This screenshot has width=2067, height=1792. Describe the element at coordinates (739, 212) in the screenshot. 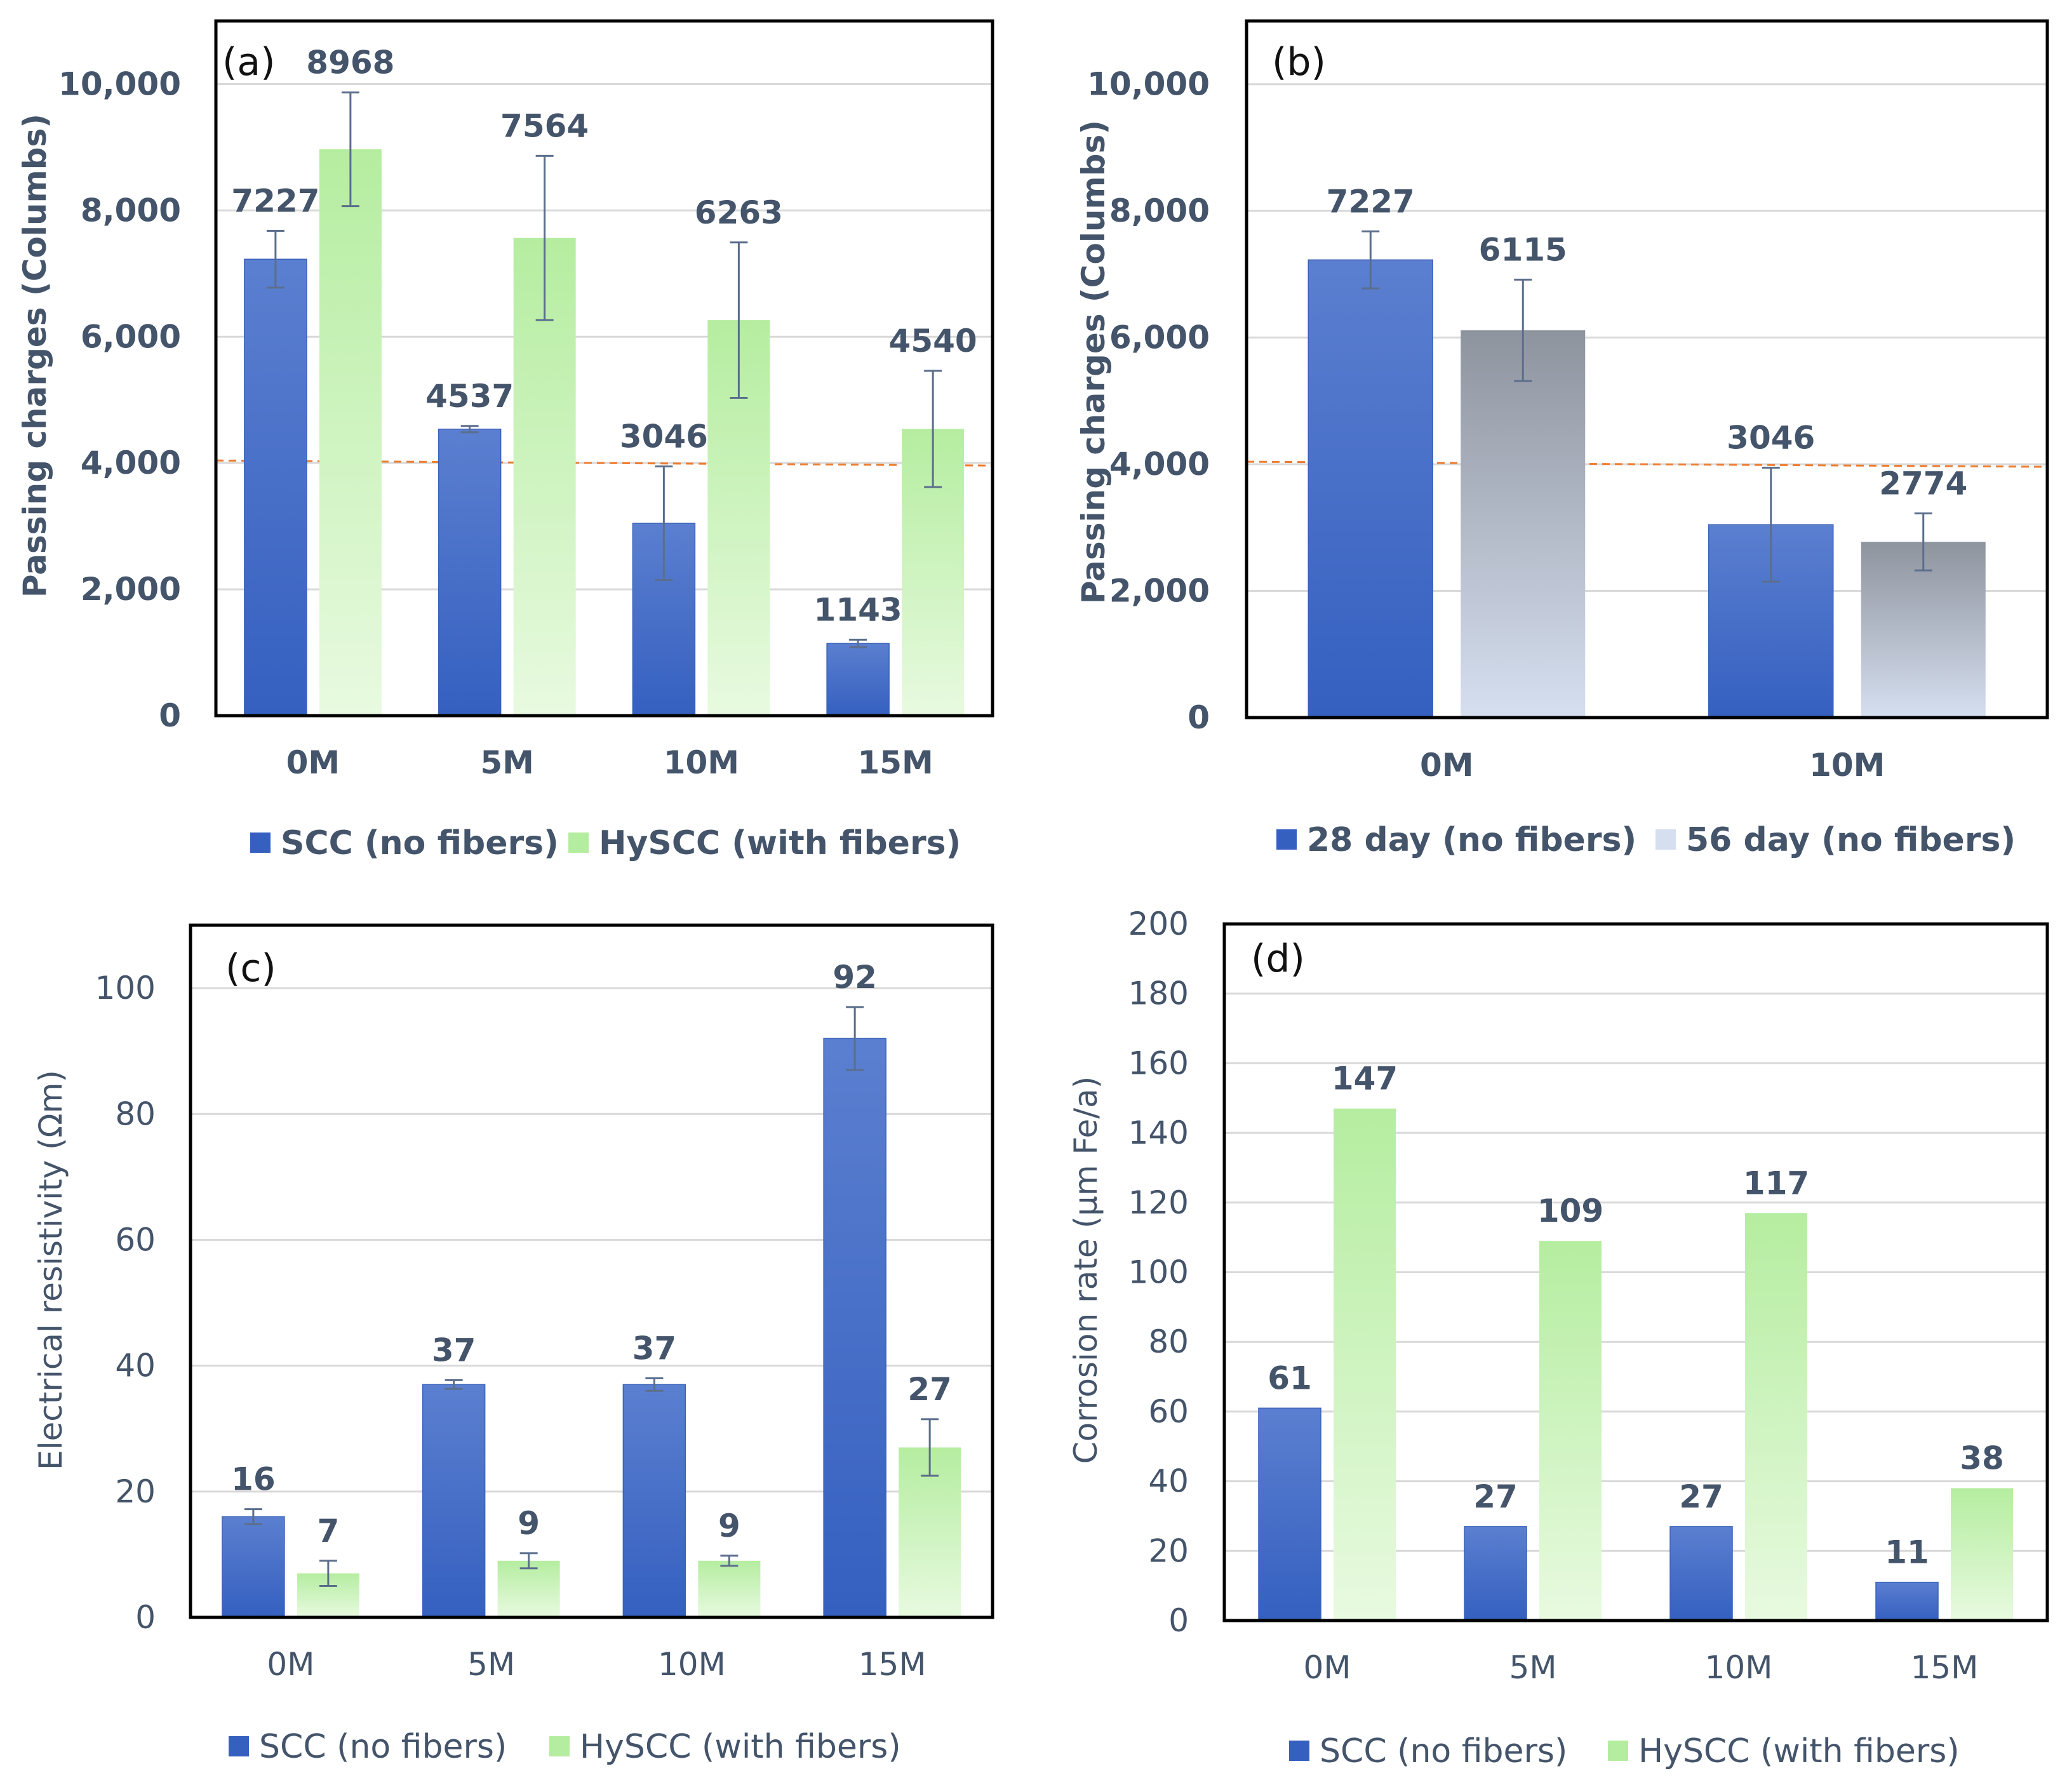

I see `data-label: 6263` at that location.